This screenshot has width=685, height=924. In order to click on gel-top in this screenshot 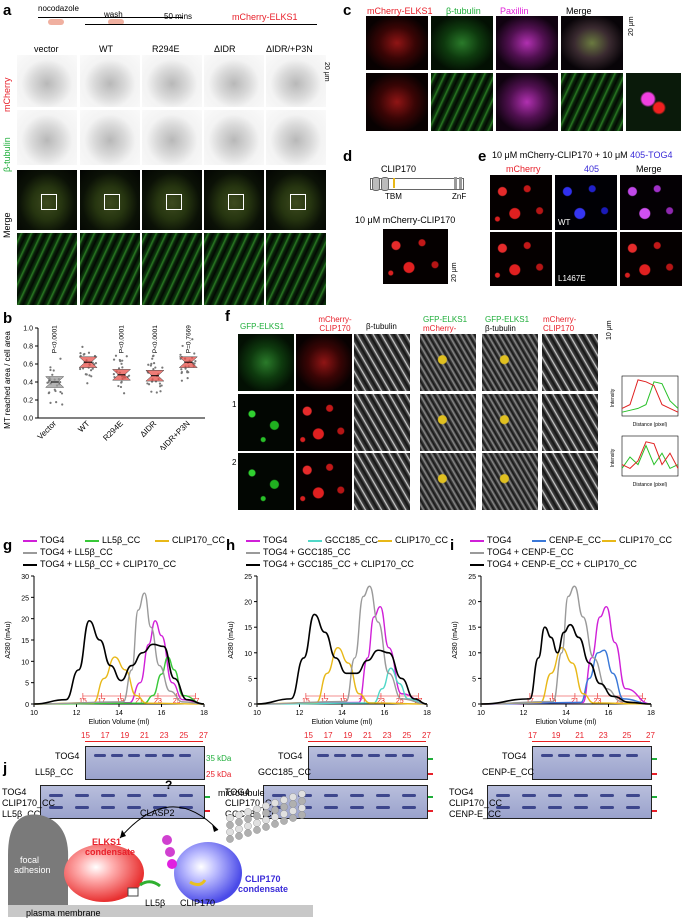, I will do `click(145, 763)`.